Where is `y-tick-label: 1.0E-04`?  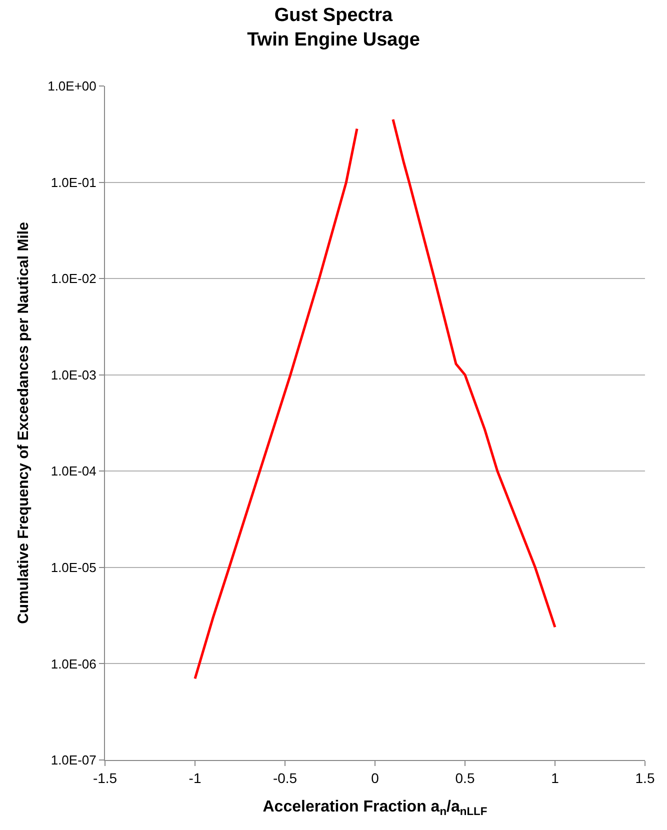 y-tick-label: 1.0E-04 is located at coordinates (73, 471).